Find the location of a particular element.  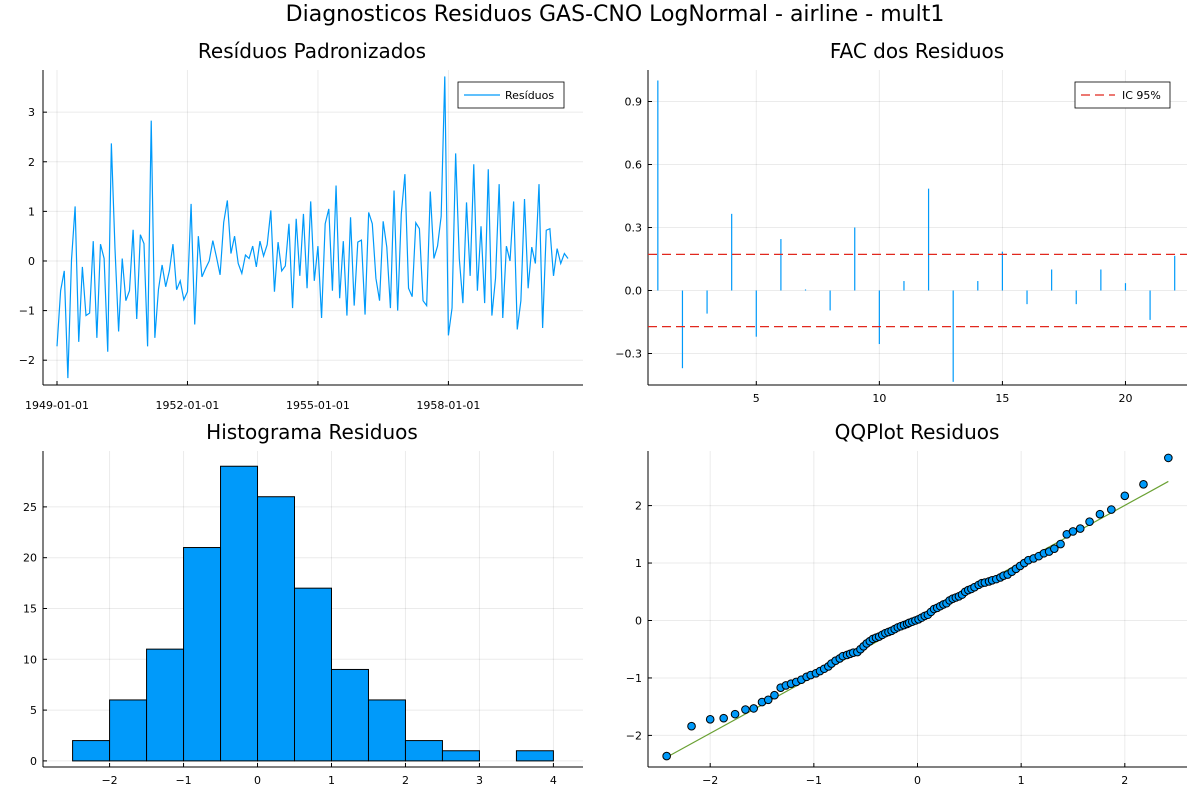

panel2-title: FAC dos Residuos is located at coordinates (917, 51).